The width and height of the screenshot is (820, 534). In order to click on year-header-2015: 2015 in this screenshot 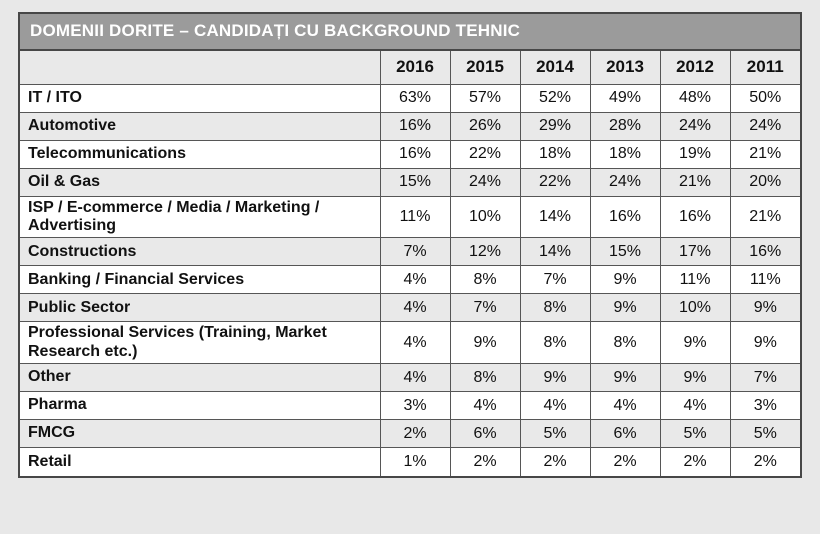, I will do `click(485, 68)`.